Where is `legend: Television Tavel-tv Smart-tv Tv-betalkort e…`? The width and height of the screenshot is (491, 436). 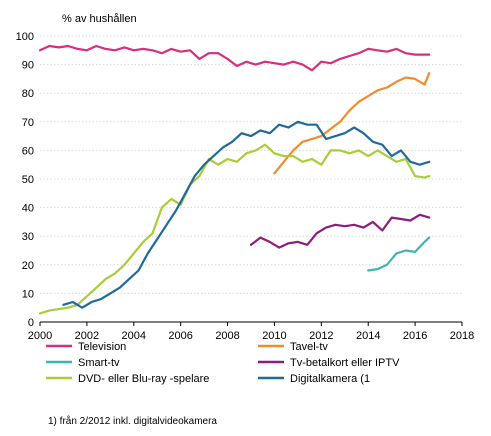 legend: Television Tavel-tv Smart-tv Tv-betalkort e… is located at coordinates (223, 363).